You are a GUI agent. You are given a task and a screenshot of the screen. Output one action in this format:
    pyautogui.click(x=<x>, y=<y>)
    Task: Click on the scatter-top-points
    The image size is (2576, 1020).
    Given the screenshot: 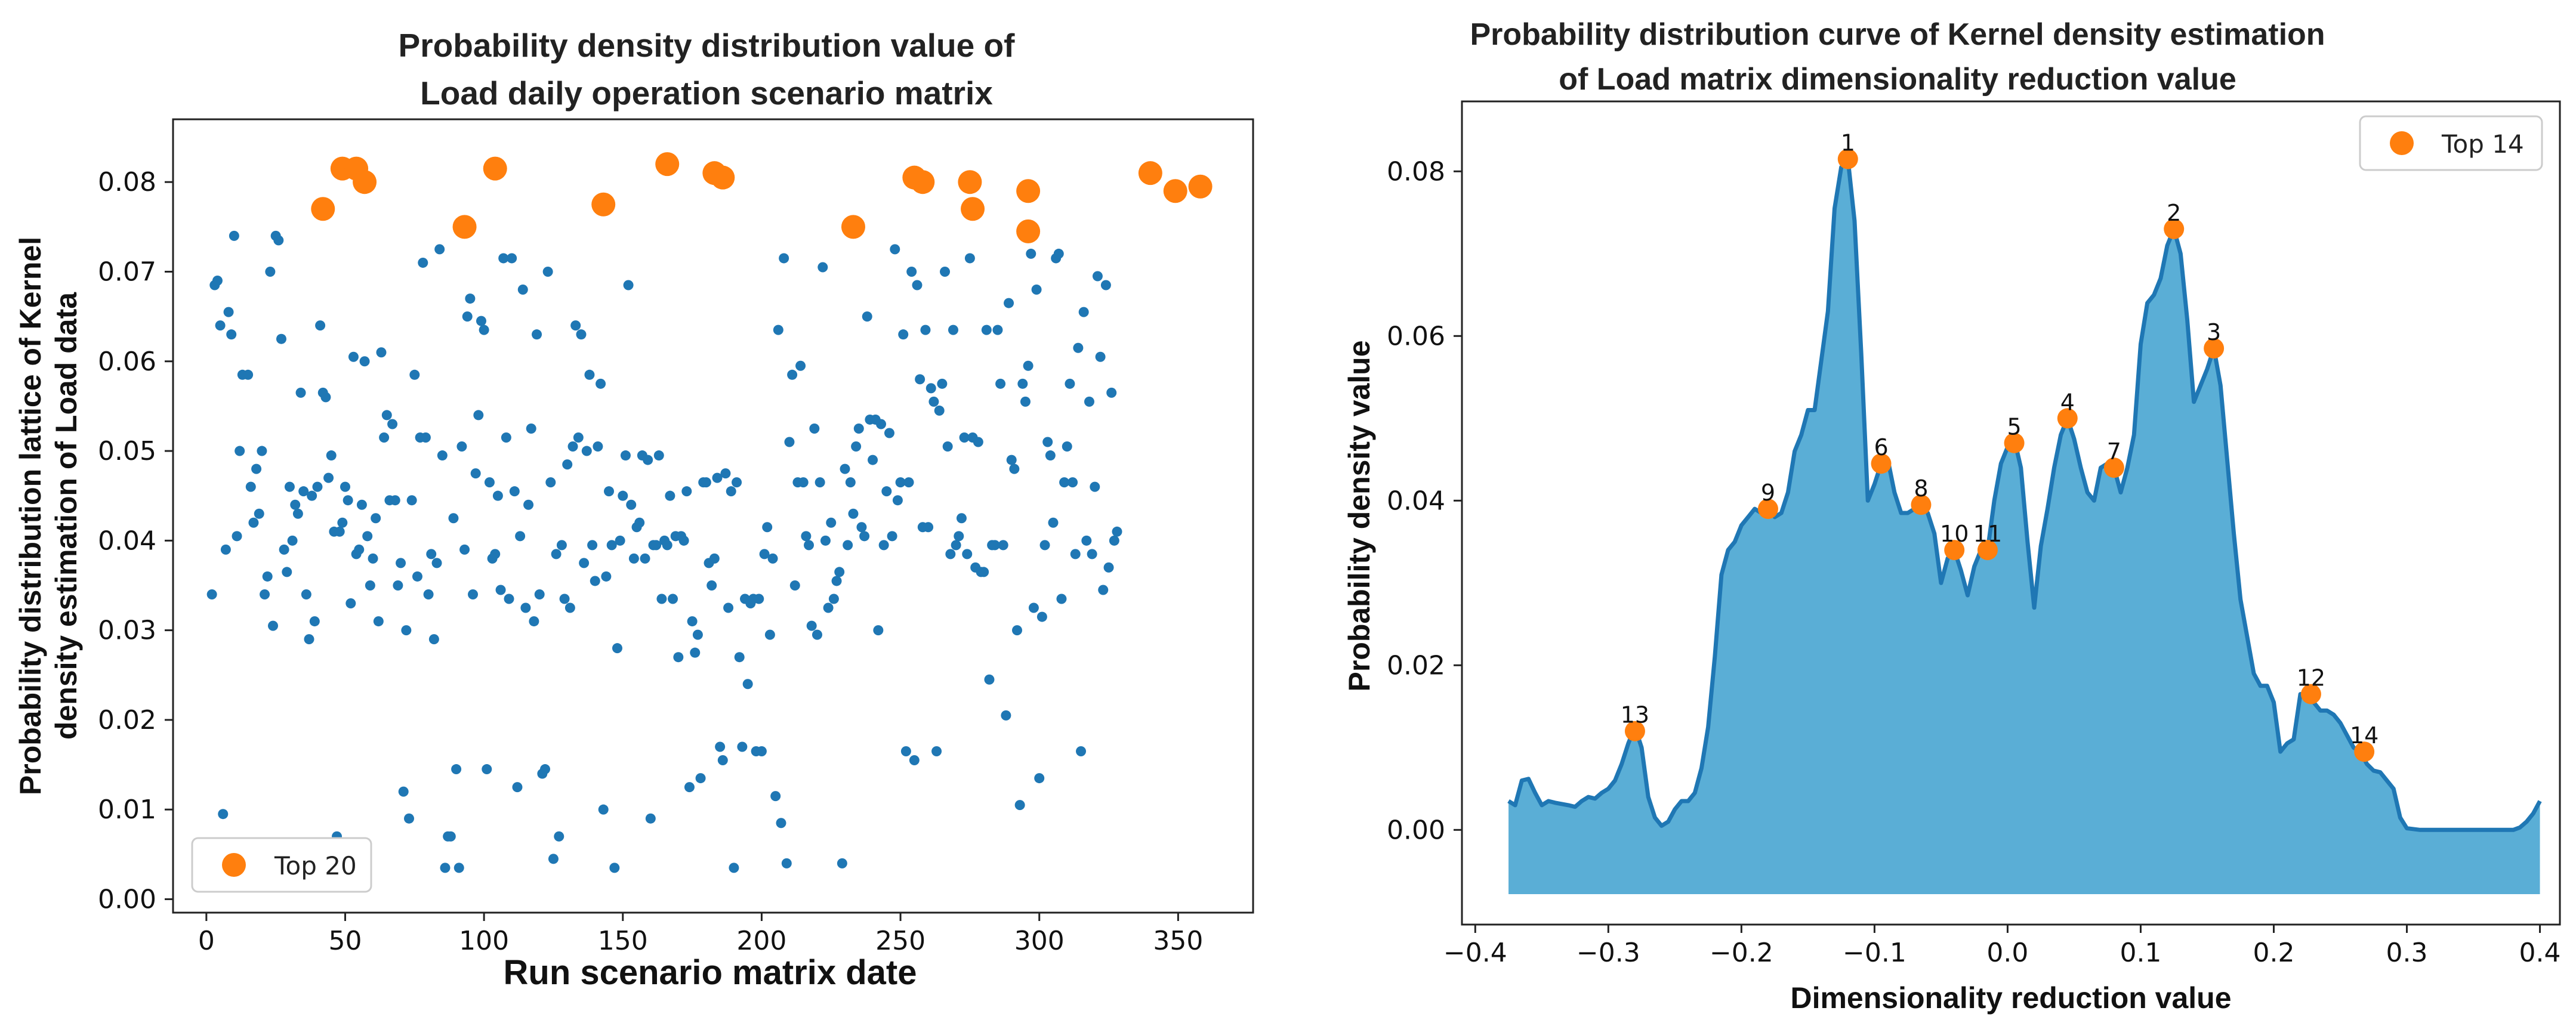 What is the action you would take?
    pyautogui.click(x=762, y=197)
    